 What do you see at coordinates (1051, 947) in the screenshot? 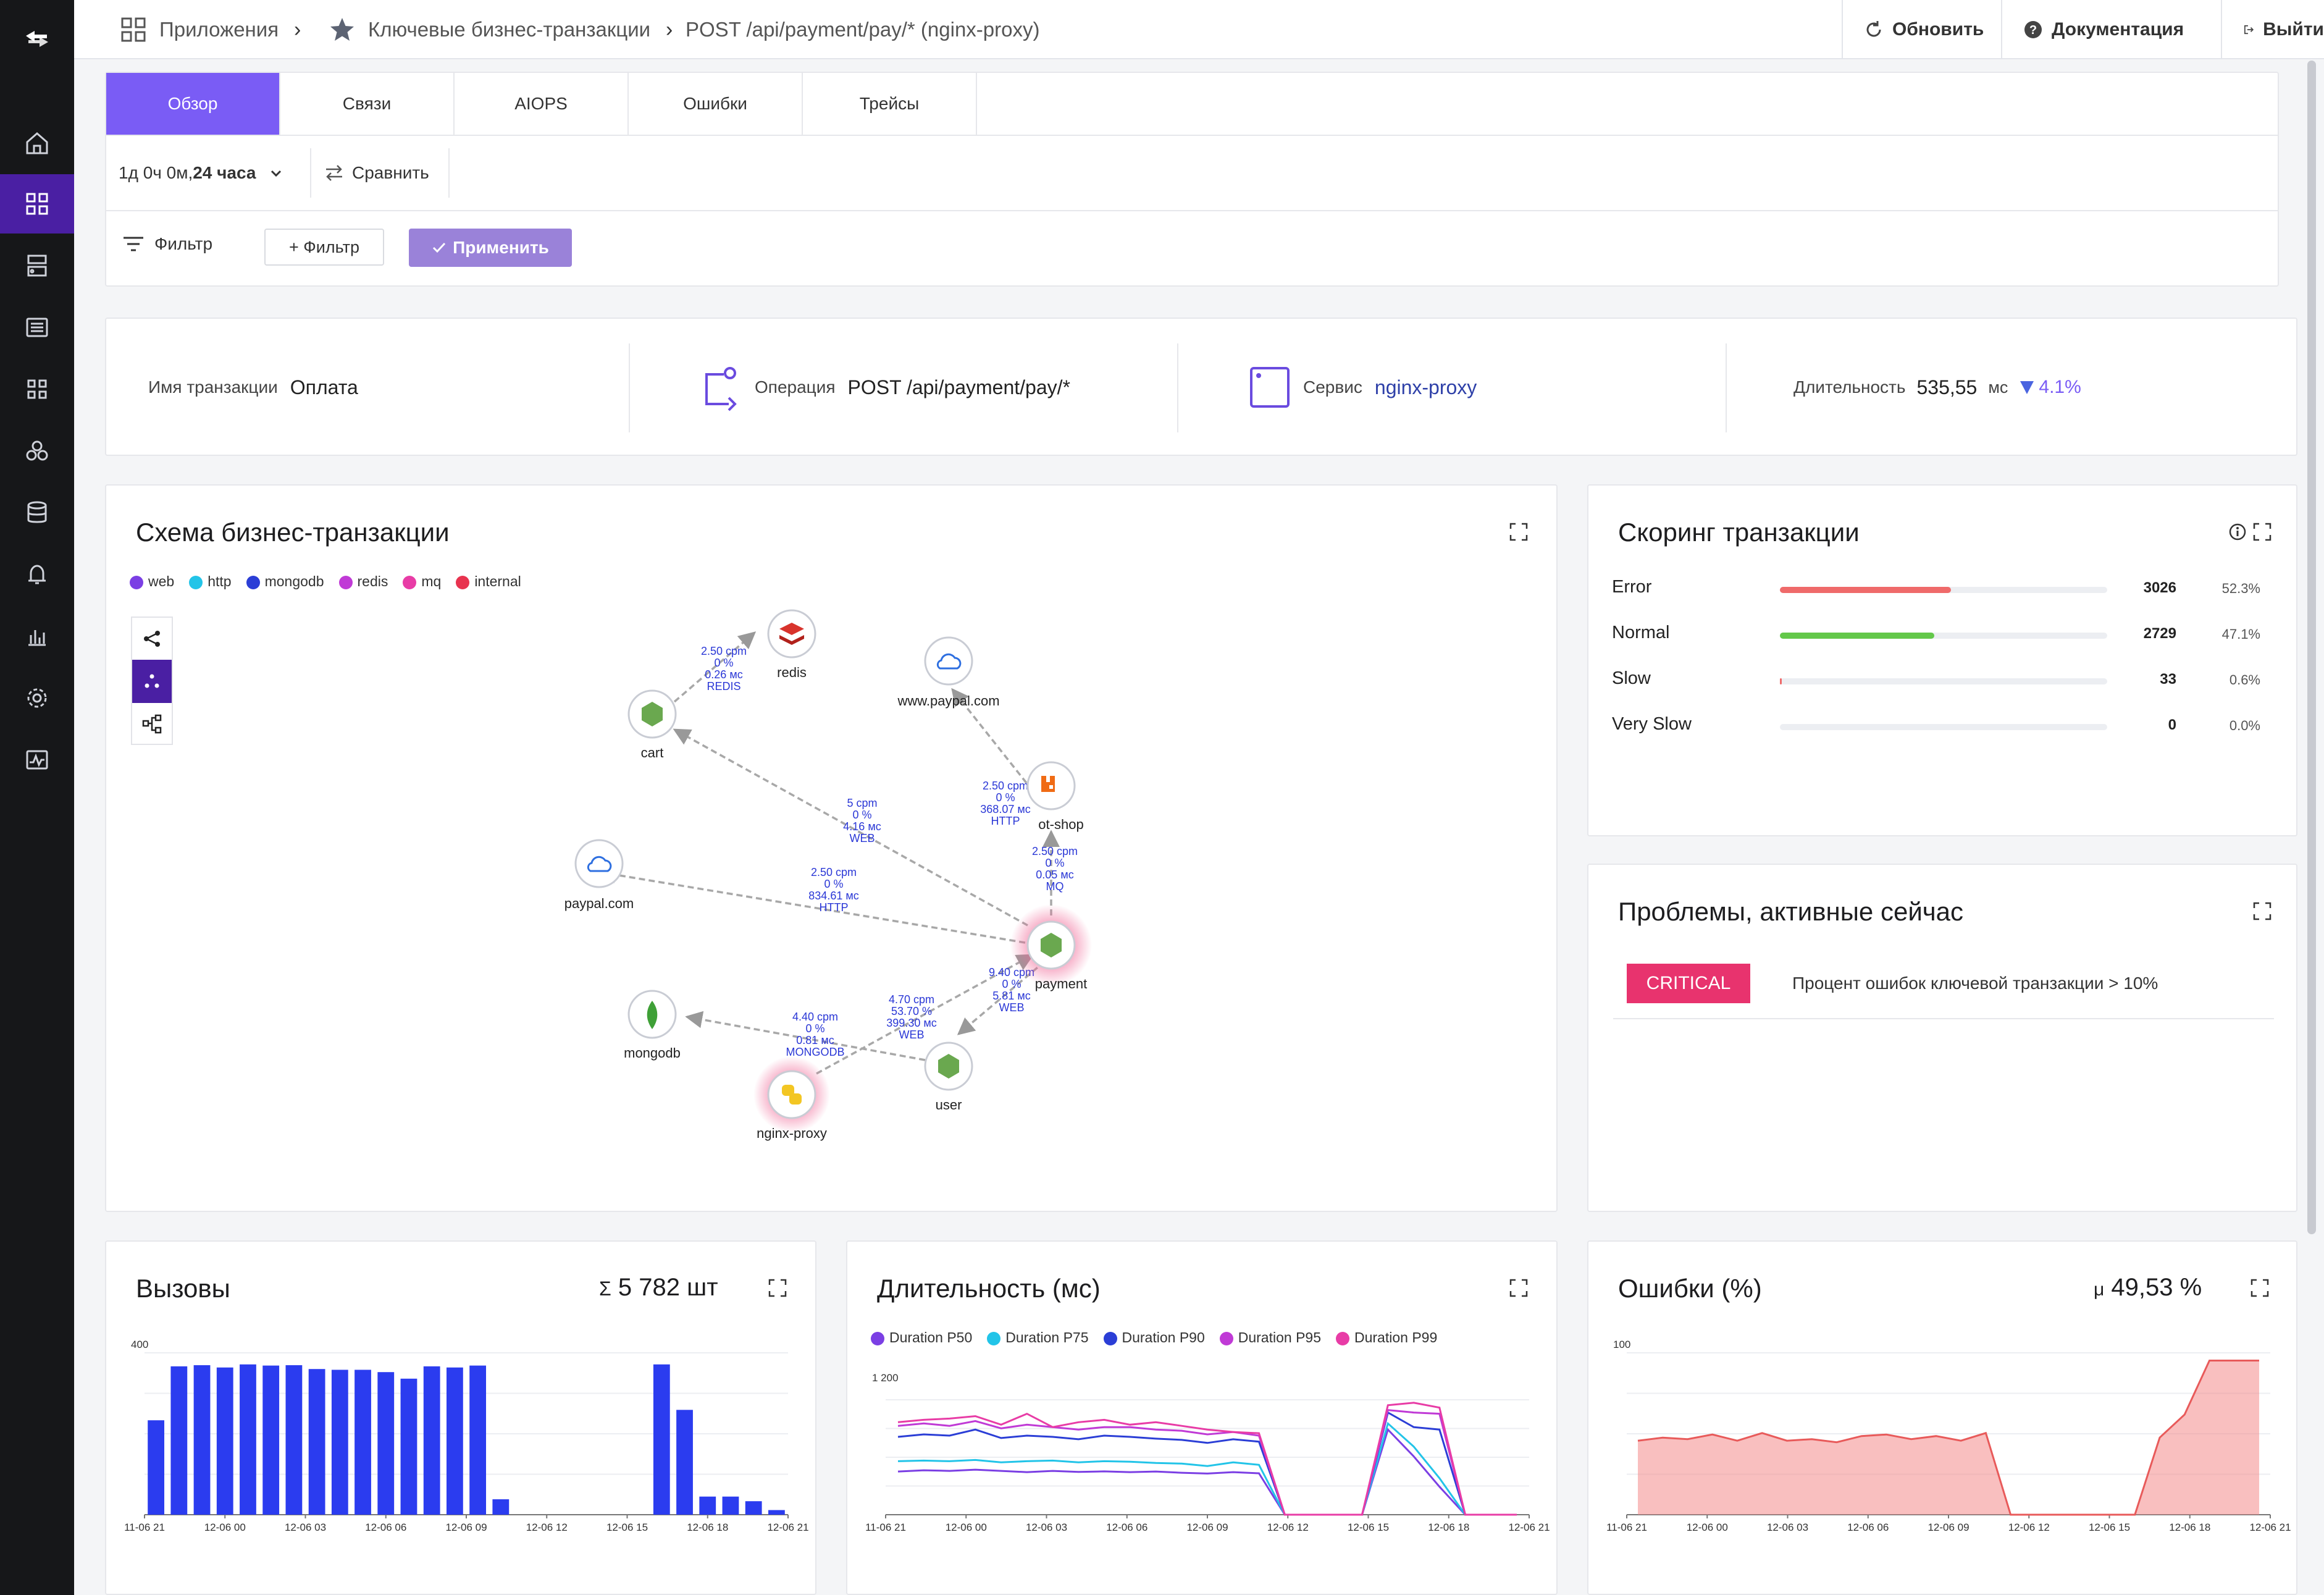
I see `node-payment: payment` at bounding box center [1051, 947].